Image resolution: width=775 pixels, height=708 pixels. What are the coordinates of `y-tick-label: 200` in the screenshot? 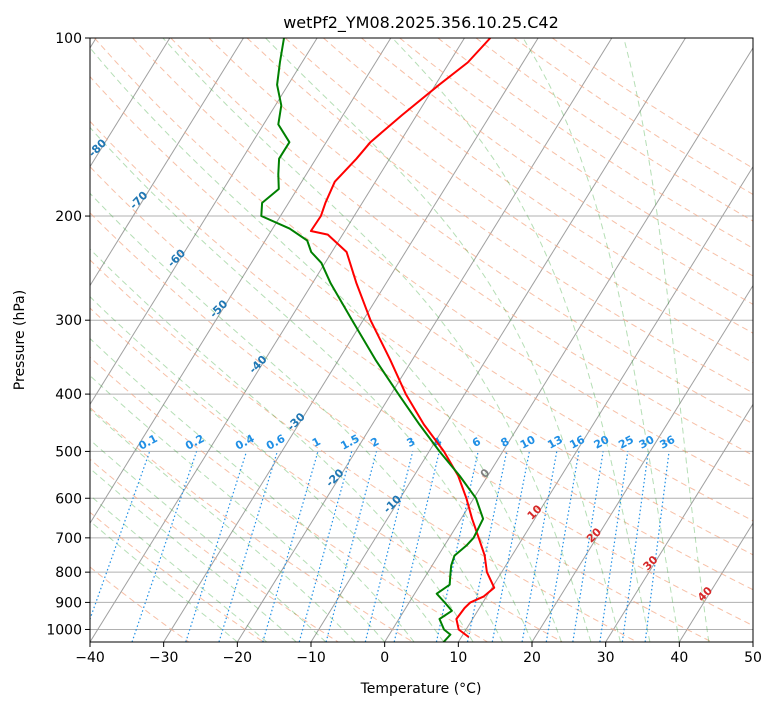 It's located at (68, 217).